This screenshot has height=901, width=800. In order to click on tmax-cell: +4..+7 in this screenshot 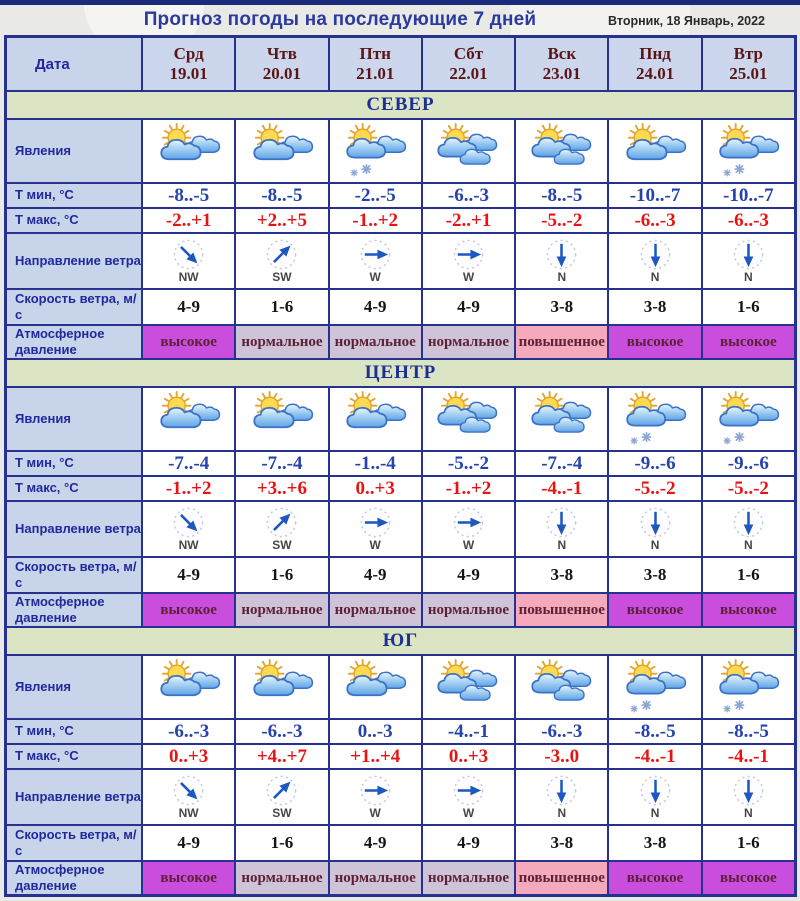, I will do `click(282, 756)`.